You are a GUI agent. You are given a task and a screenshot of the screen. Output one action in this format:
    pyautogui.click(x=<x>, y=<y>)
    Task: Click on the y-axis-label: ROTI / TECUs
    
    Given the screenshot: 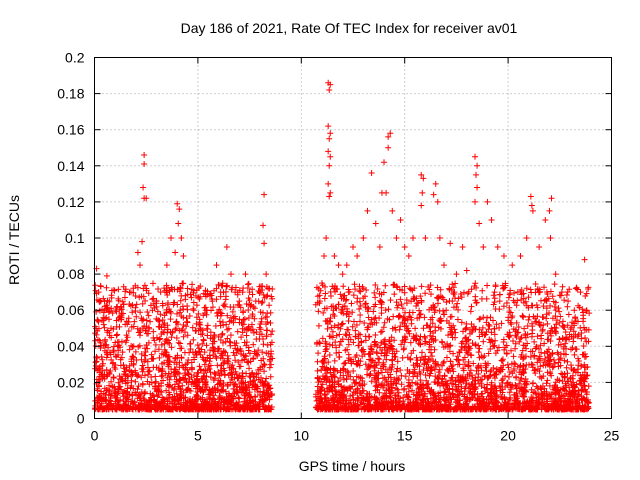 What is the action you would take?
    pyautogui.click(x=14, y=240)
    